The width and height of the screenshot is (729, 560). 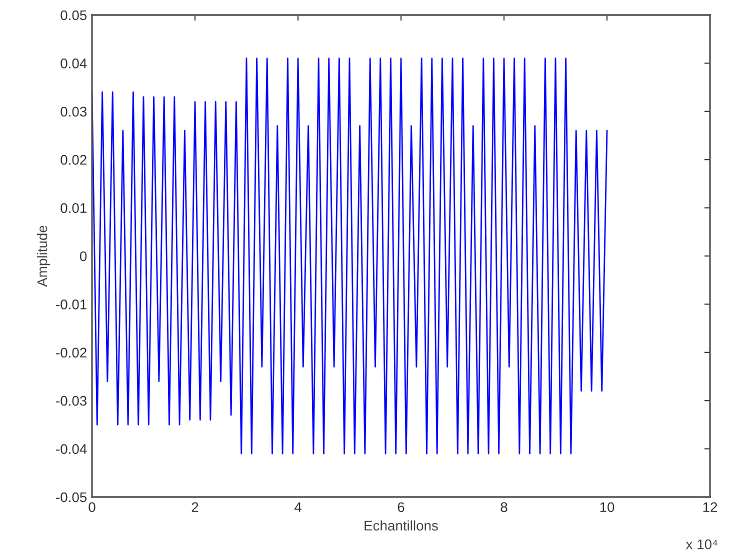 I want to click on x-tick-label: 8, so click(x=504, y=507).